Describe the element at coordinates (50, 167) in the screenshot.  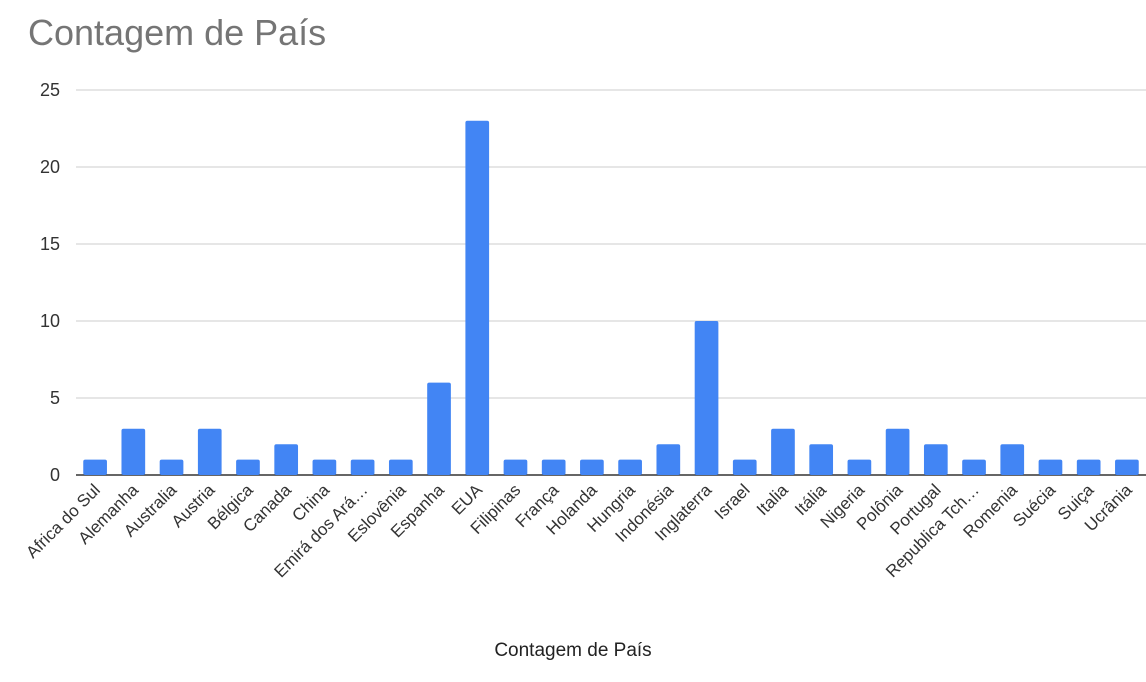
I see `y-tick-label: 20` at that location.